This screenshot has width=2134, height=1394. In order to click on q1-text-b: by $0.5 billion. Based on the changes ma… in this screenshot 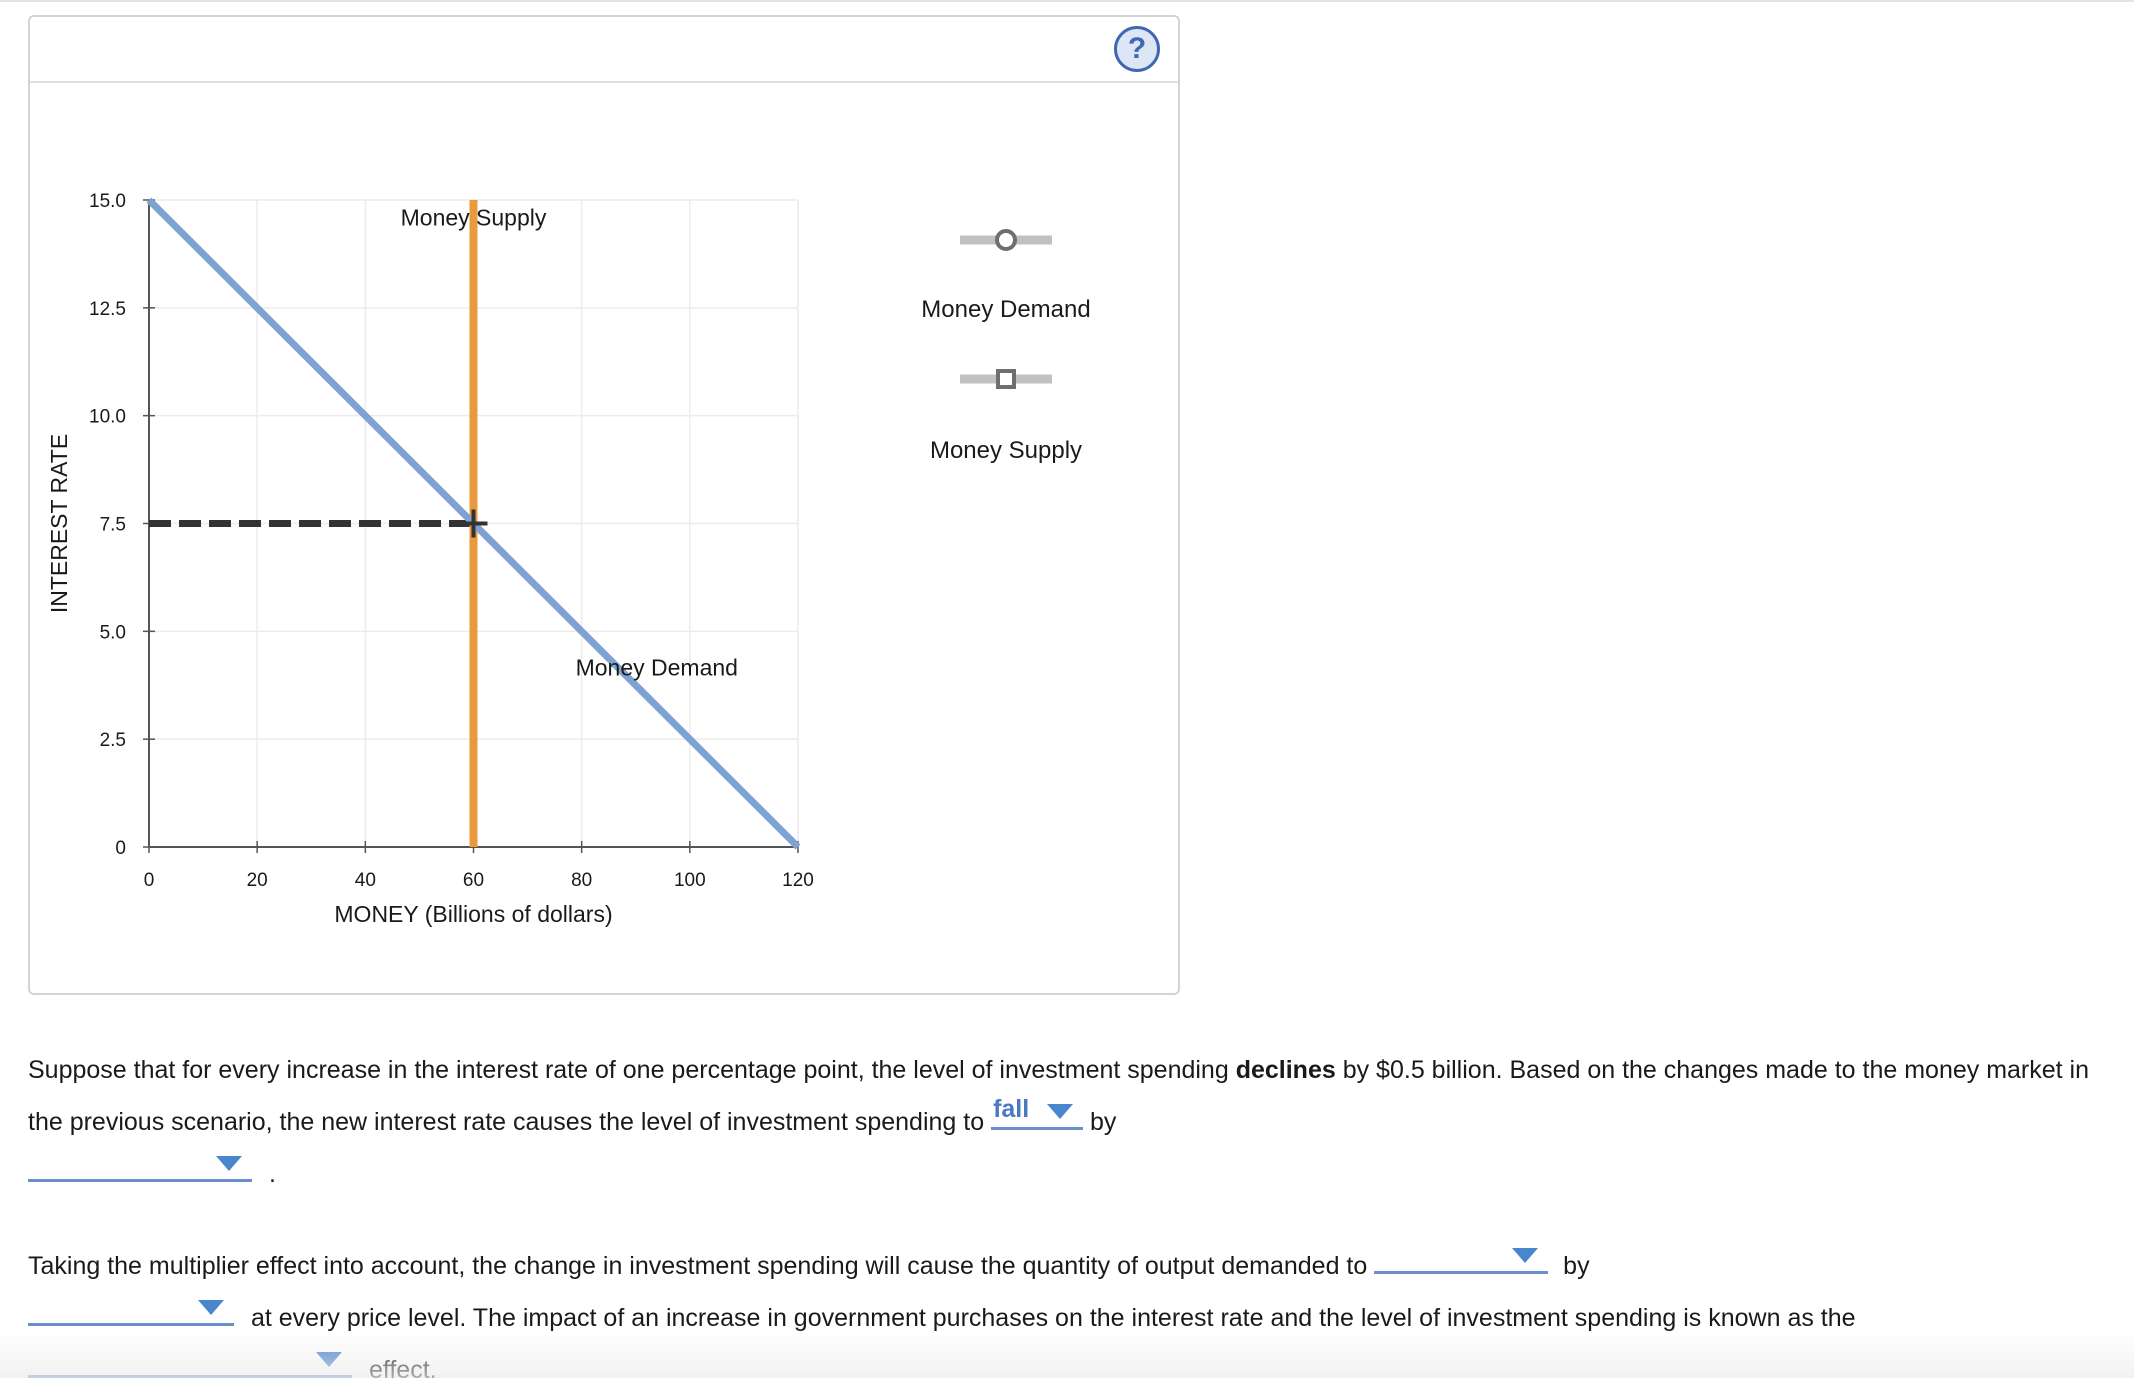, I will do `click(1059, 1096)`.